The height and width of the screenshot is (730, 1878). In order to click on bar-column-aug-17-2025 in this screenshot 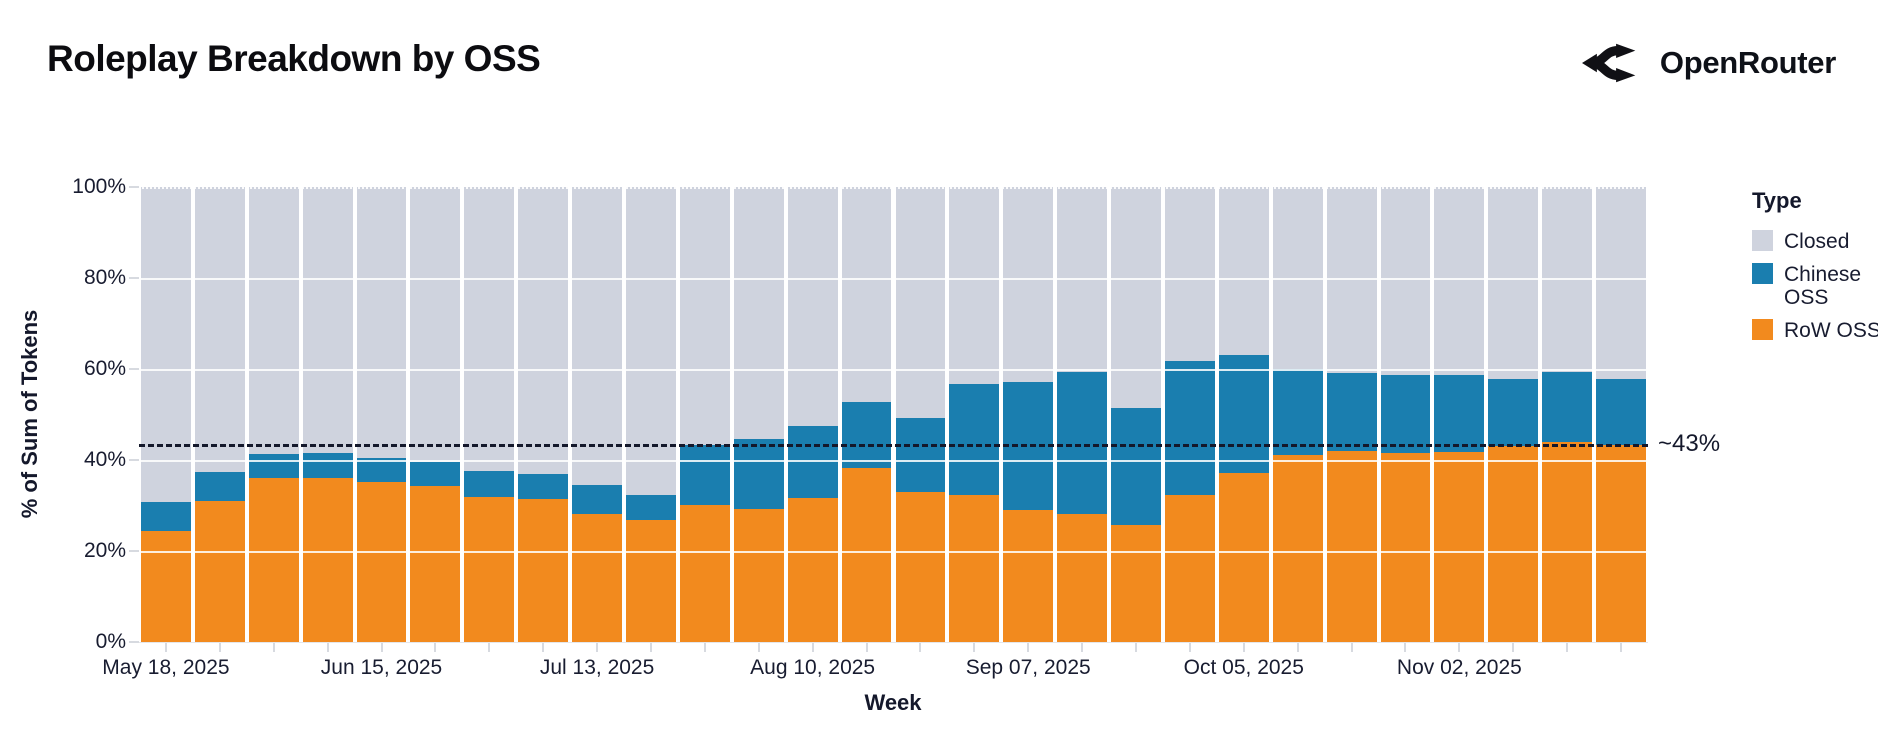, I will do `click(866, 414)`.